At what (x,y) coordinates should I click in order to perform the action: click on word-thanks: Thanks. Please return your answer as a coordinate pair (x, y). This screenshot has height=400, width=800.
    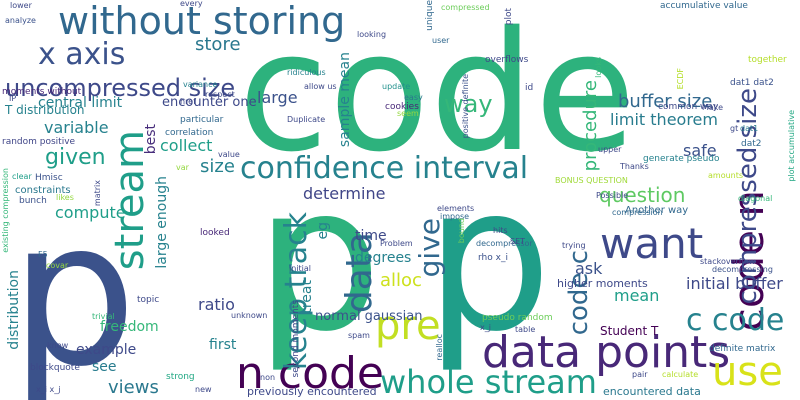
    Looking at the image, I should click on (634, 166).